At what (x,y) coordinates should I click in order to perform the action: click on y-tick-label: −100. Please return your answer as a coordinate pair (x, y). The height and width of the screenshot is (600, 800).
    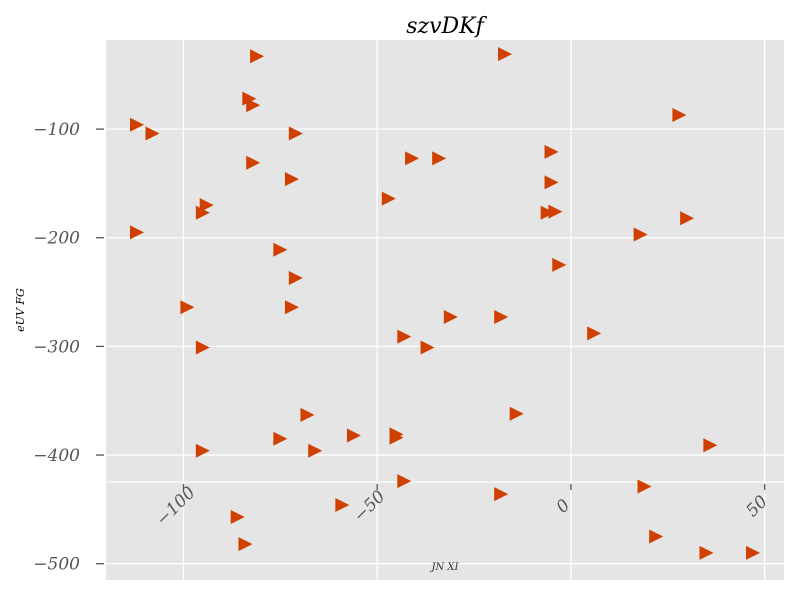
    Looking at the image, I should click on (56, 130).